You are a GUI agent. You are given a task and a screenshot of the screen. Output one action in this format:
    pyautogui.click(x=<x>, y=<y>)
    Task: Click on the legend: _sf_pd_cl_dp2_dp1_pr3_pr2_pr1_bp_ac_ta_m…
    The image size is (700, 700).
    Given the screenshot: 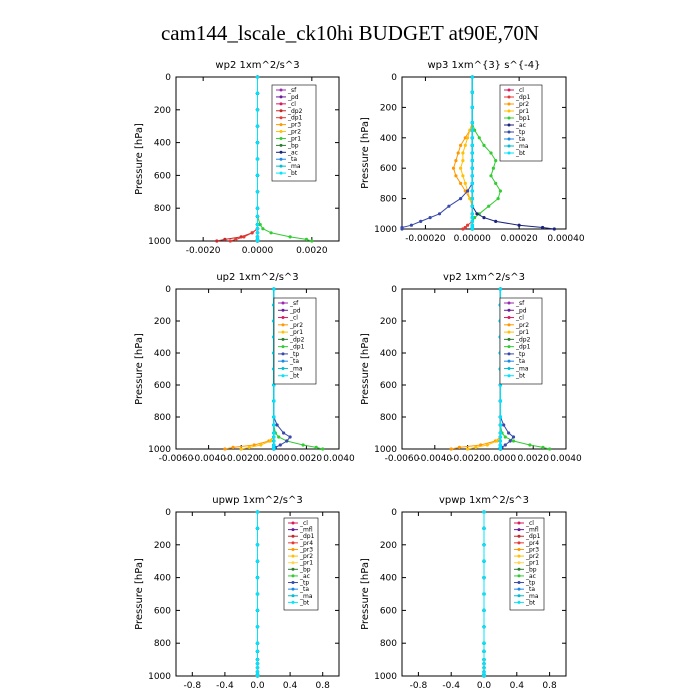 What is the action you would take?
    pyautogui.click(x=294, y=133)
    